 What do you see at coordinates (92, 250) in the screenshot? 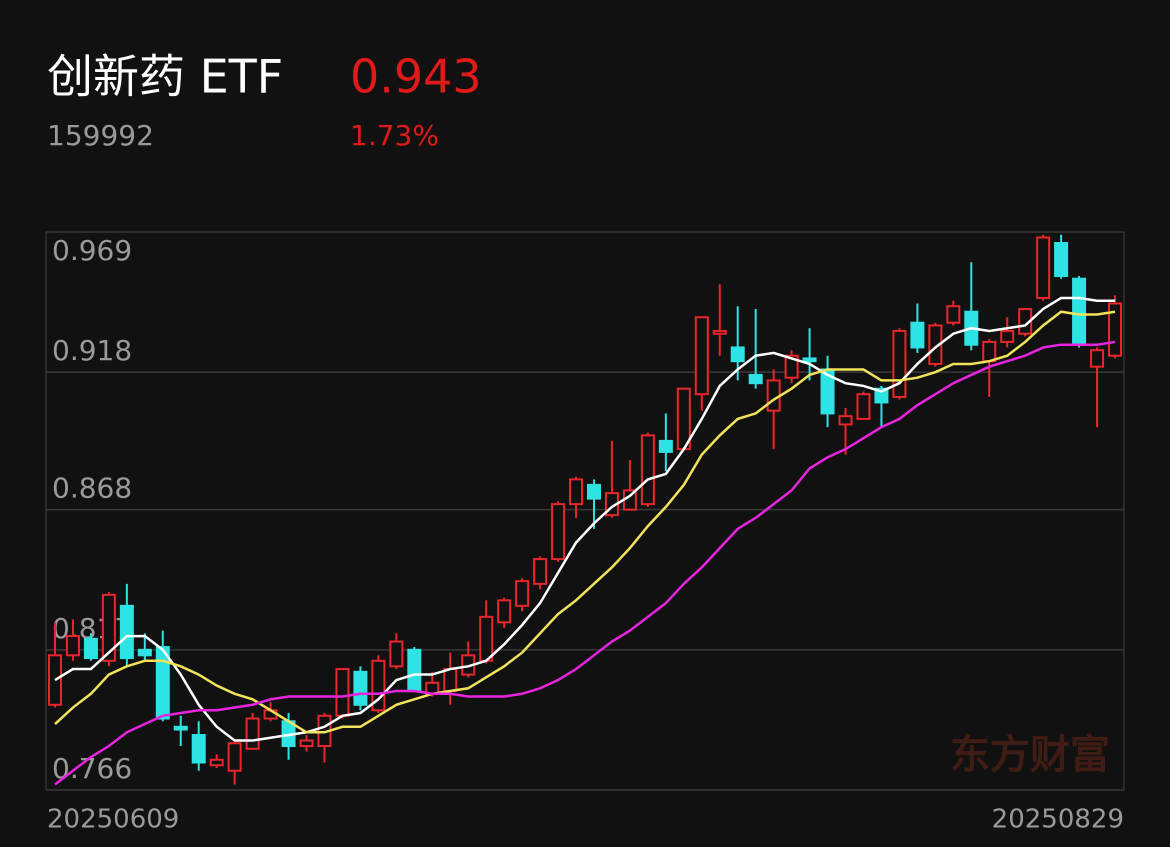
I see `y-tick-label: 0.969` at bounding box center [92, 250].